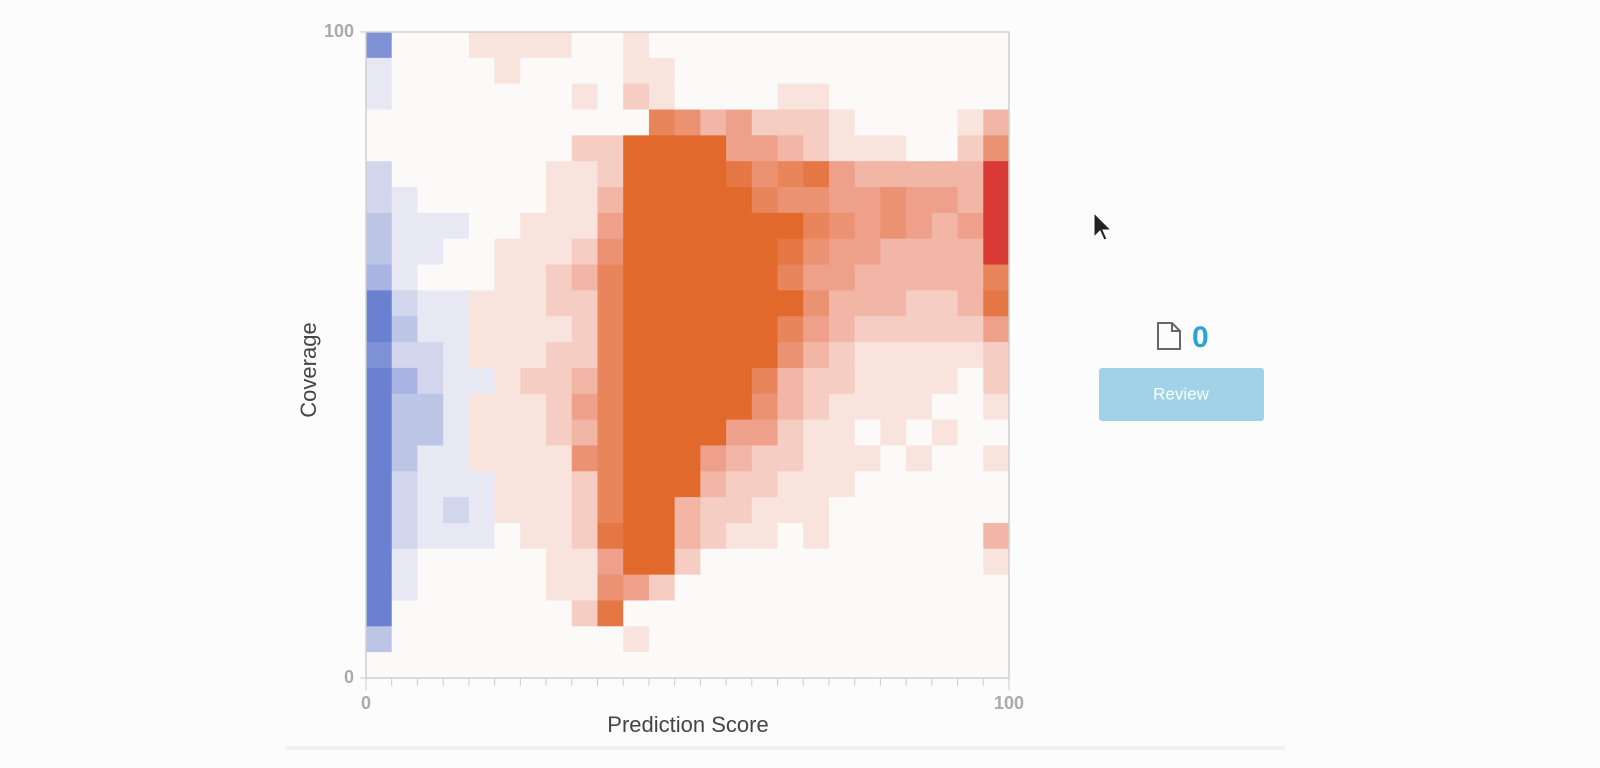  Describe the element at coordinates (687, 724) in the screenshot. I see `x-axis-label: Prediction Score` at that location.